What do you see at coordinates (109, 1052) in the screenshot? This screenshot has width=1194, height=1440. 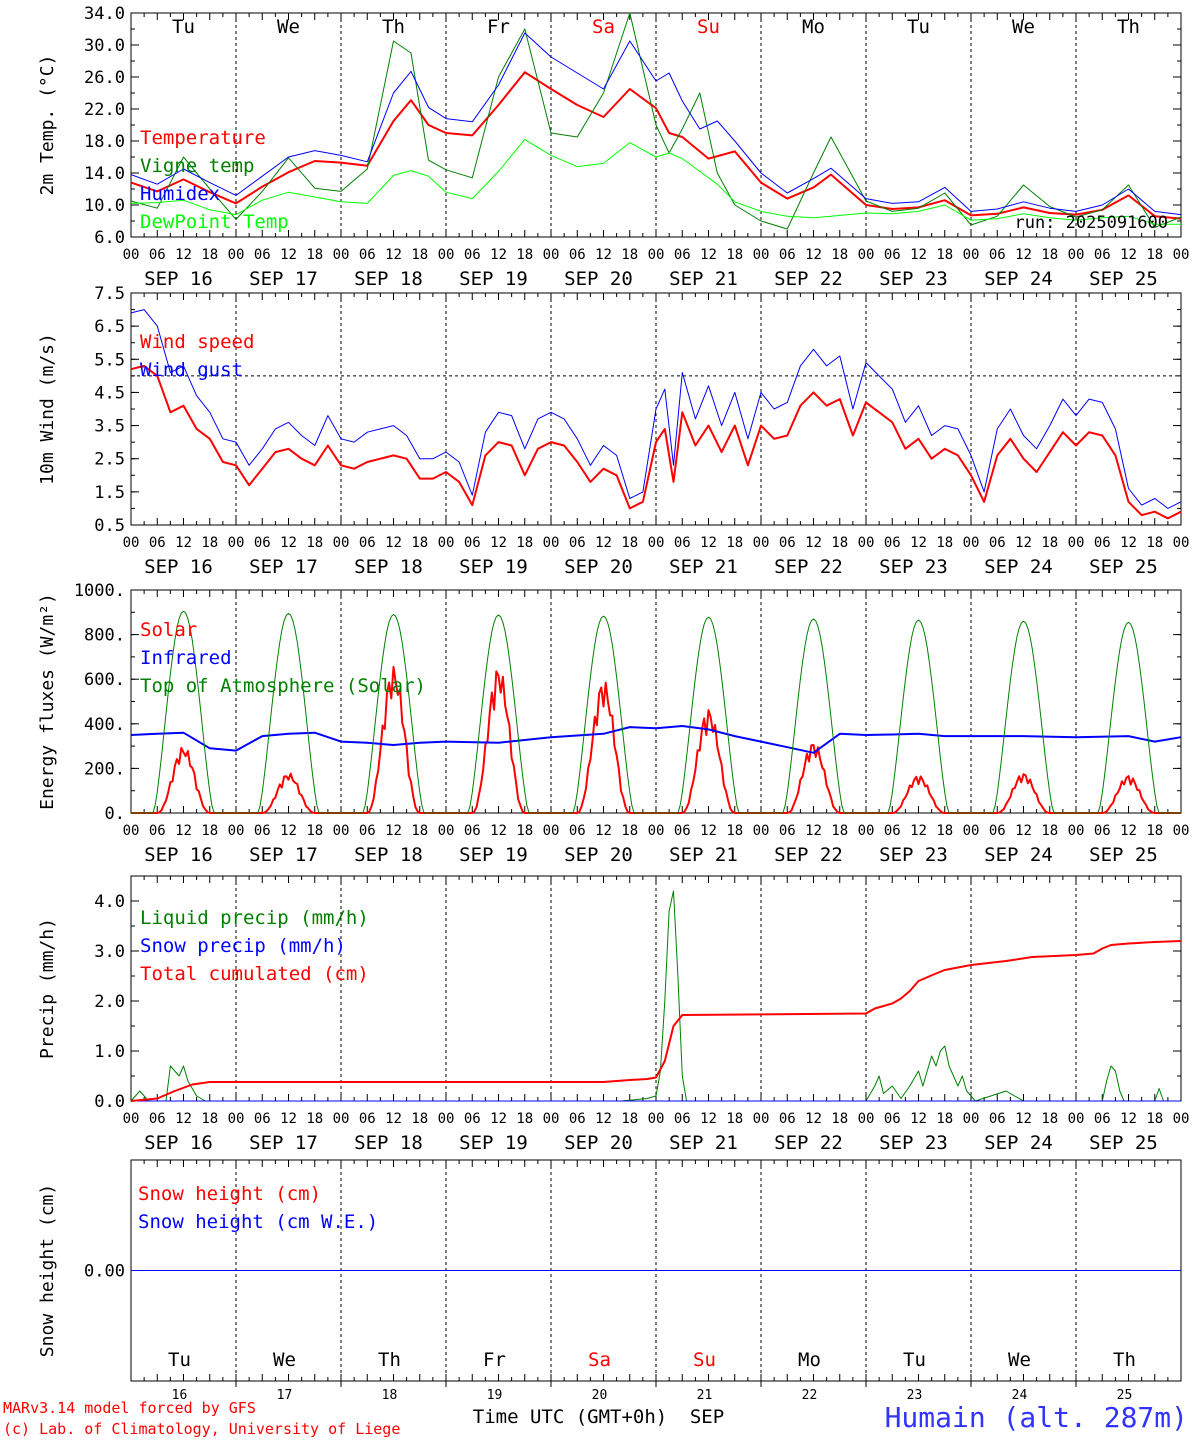 I see `y-tick-label: 1.0` at bounding box center [109, 1052].